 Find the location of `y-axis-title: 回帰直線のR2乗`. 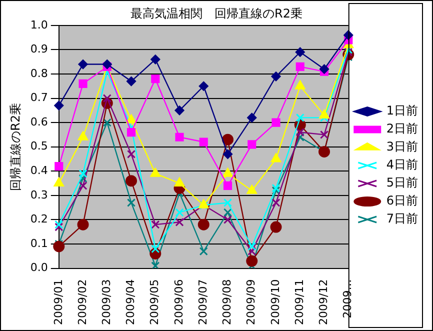

y-axis-title: 回帰直線のR2乗 is located at coordinates (15, 146).